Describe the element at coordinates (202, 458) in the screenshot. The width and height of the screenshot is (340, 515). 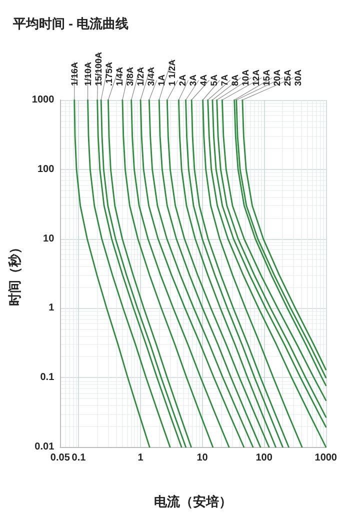
I see `x-tick-label: 10` at that location.